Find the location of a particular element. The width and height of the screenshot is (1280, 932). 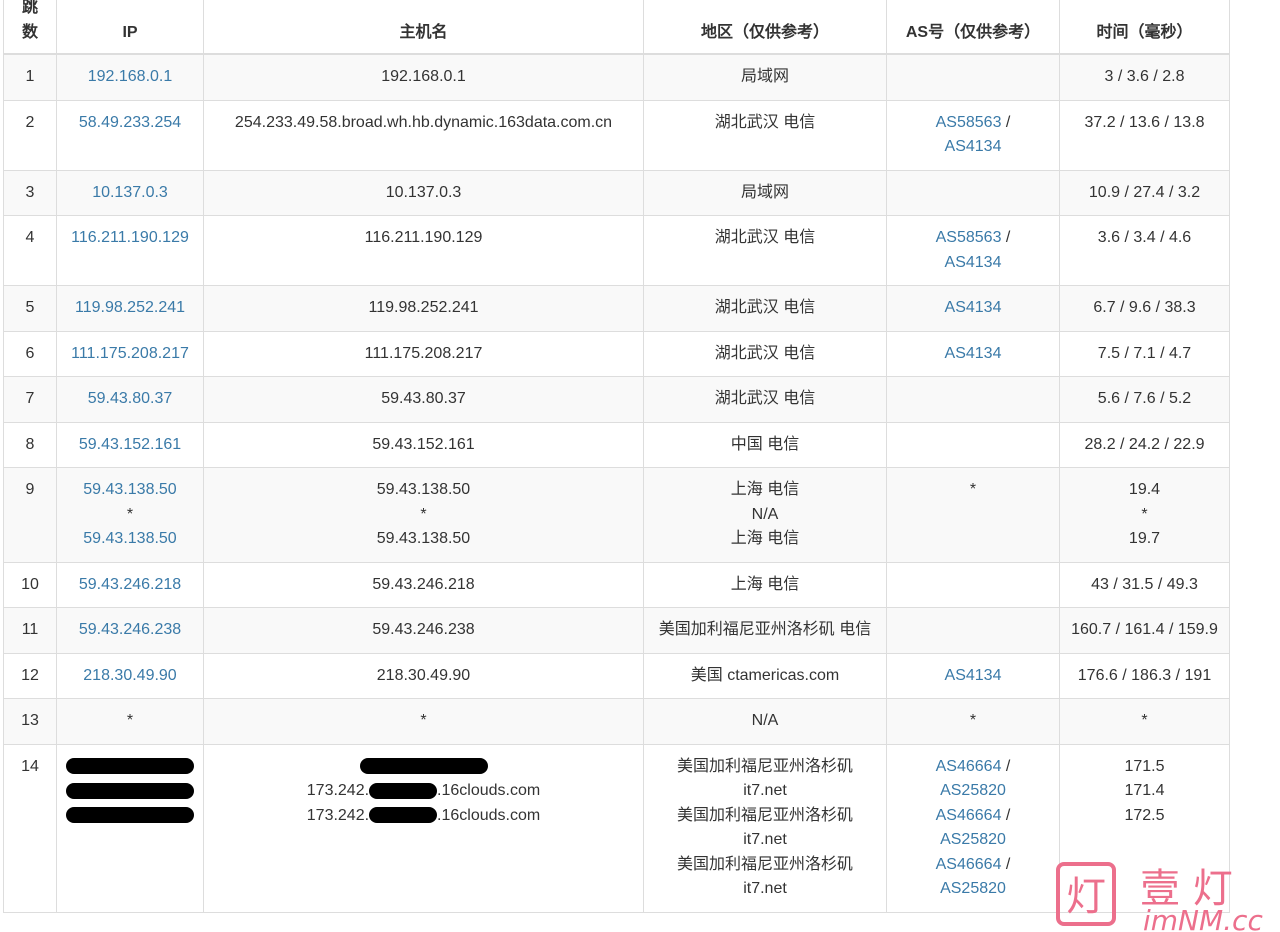

hostname: 59.43.138.50 is located at coordinates (423, 538).